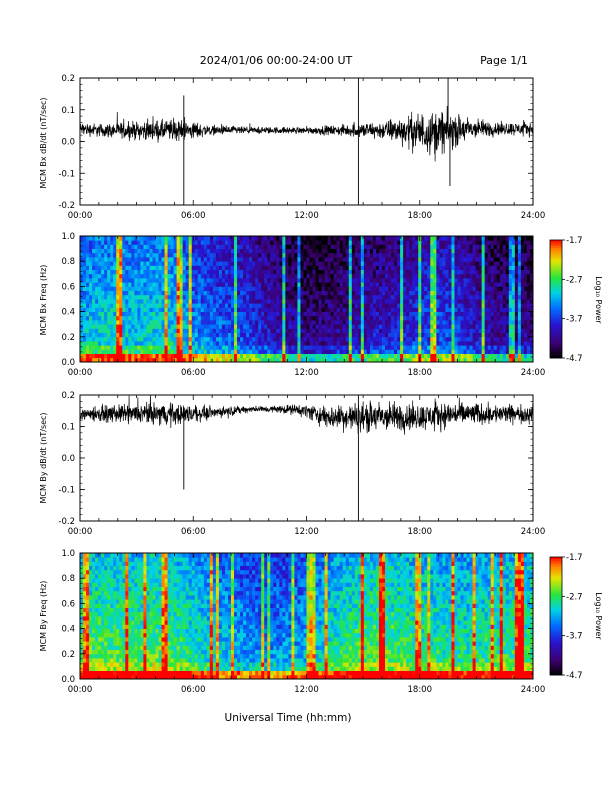 The width and height of the screenshot is (612, 792). Describe the element at coordinates (82, 589) in the screenshot. I see `by-spec-cell` at that location.